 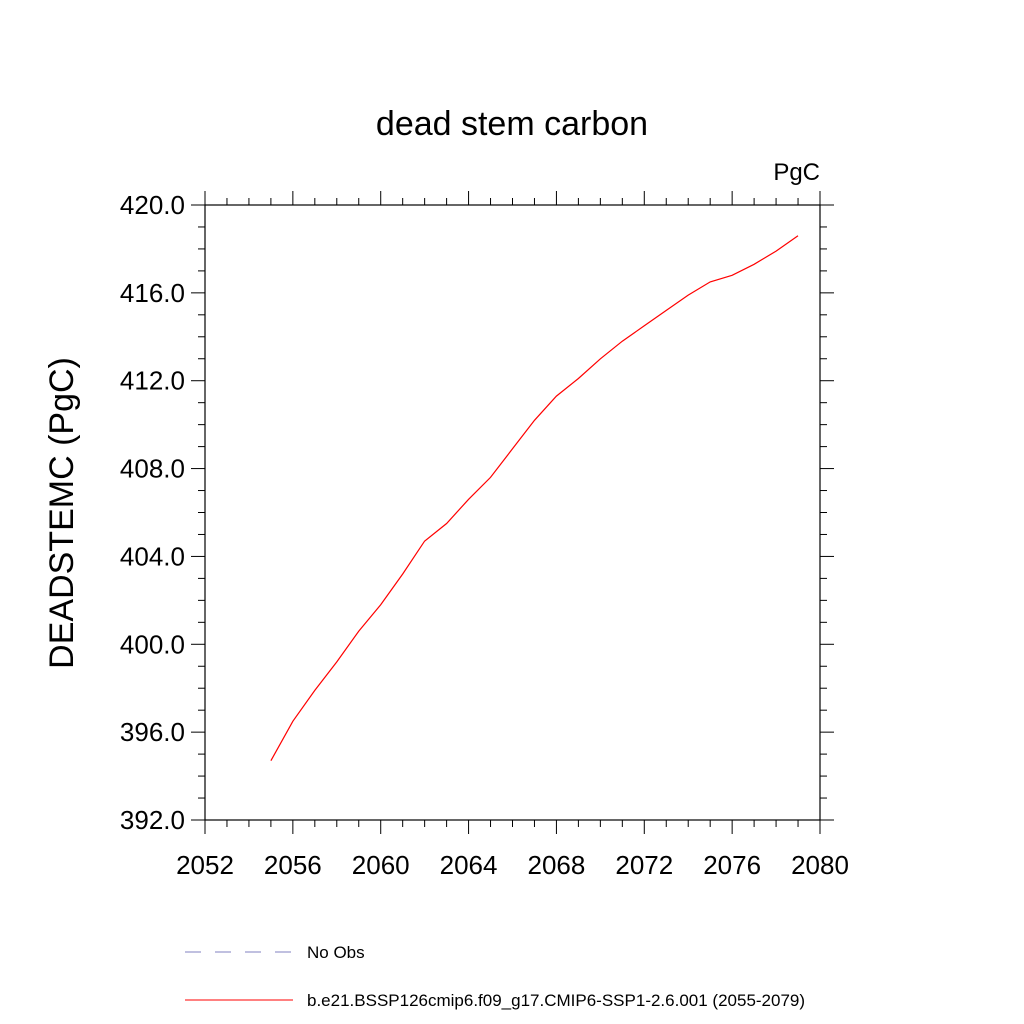 What do you see at coordinates (152, 381) in the screenshot?
I see `y-tick-label: 412.0` at bounding box center [152, 381].